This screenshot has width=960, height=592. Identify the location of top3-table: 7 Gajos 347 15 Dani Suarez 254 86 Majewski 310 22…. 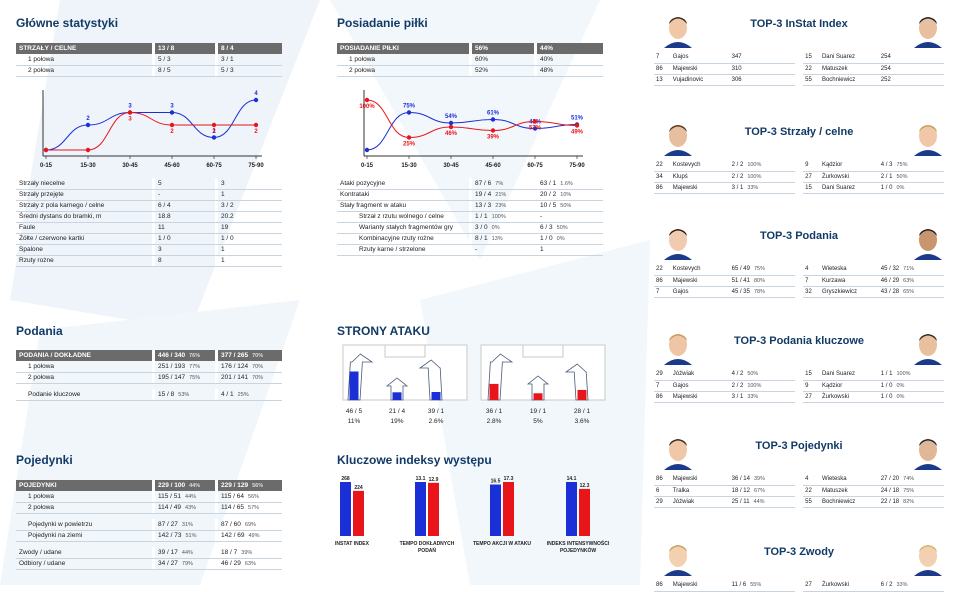
(799, 69).